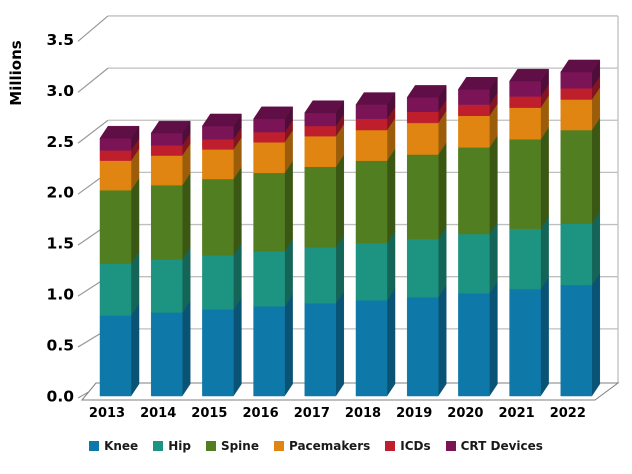 This screenshot has width=632, height=474. Describe the element at coordinates (391, 195) in the screenshot. I see `bar-side-spine-2018` at that location.